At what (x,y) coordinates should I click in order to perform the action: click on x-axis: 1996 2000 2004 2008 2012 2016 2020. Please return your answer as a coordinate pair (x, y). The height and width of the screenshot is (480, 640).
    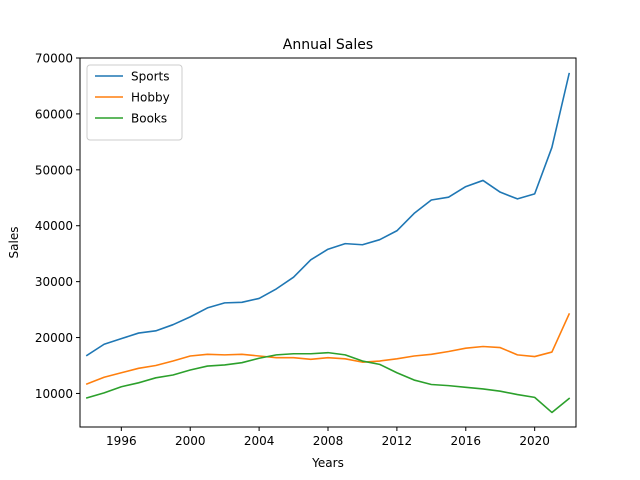
    Looking at the image, I should click on (328, 437).